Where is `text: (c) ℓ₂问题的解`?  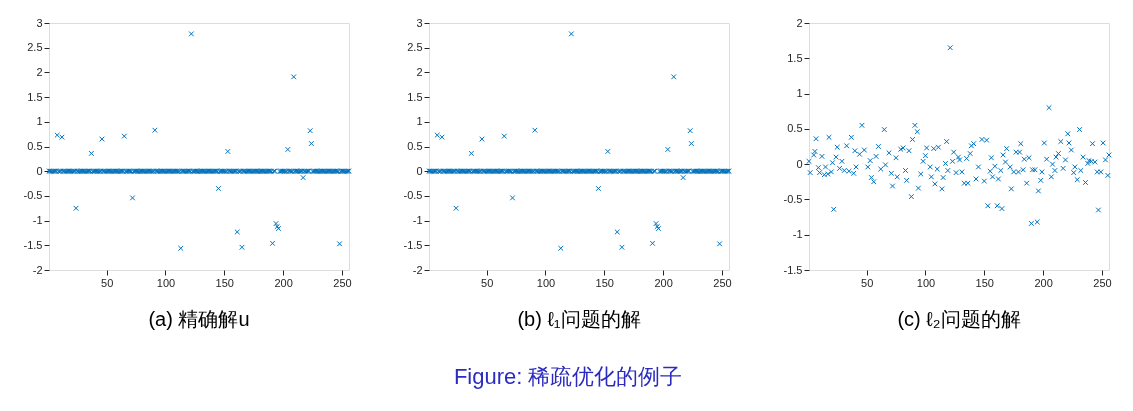
text: (c) ℓ₂问题的解 is located at coordinates (959, 319).